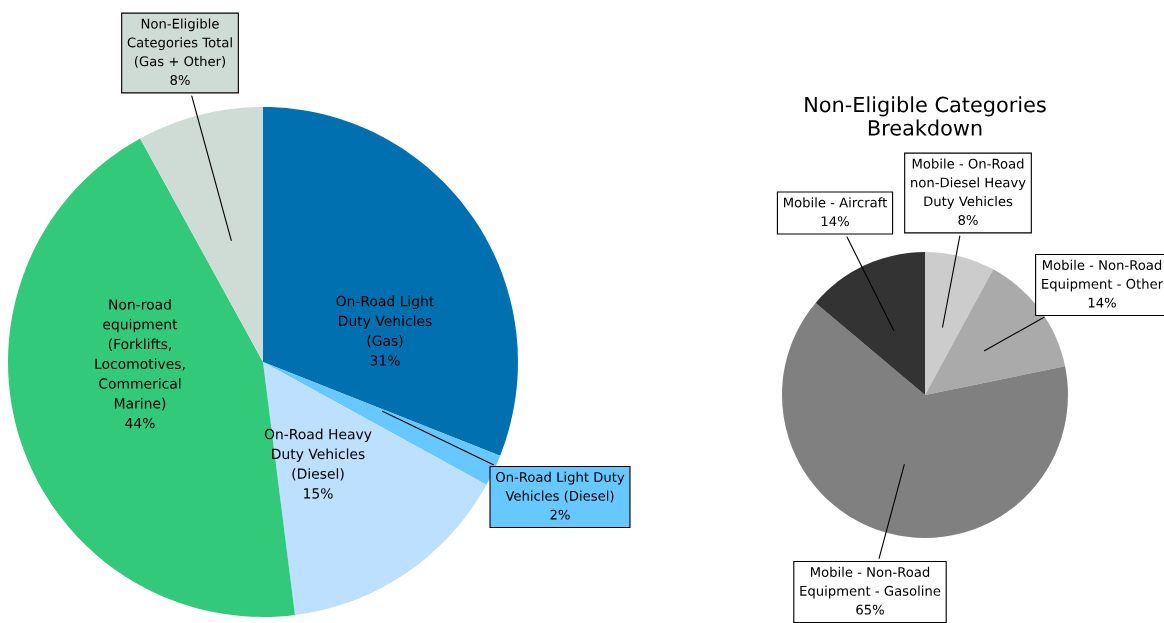 The height and width of the screenshot is (623, 1164). What do you see at coordinates (385, 321) in the screenshot?
I see `slice-label: On-Road Light Duty Vehicles (Gas)` at bounding box center [385, 321].